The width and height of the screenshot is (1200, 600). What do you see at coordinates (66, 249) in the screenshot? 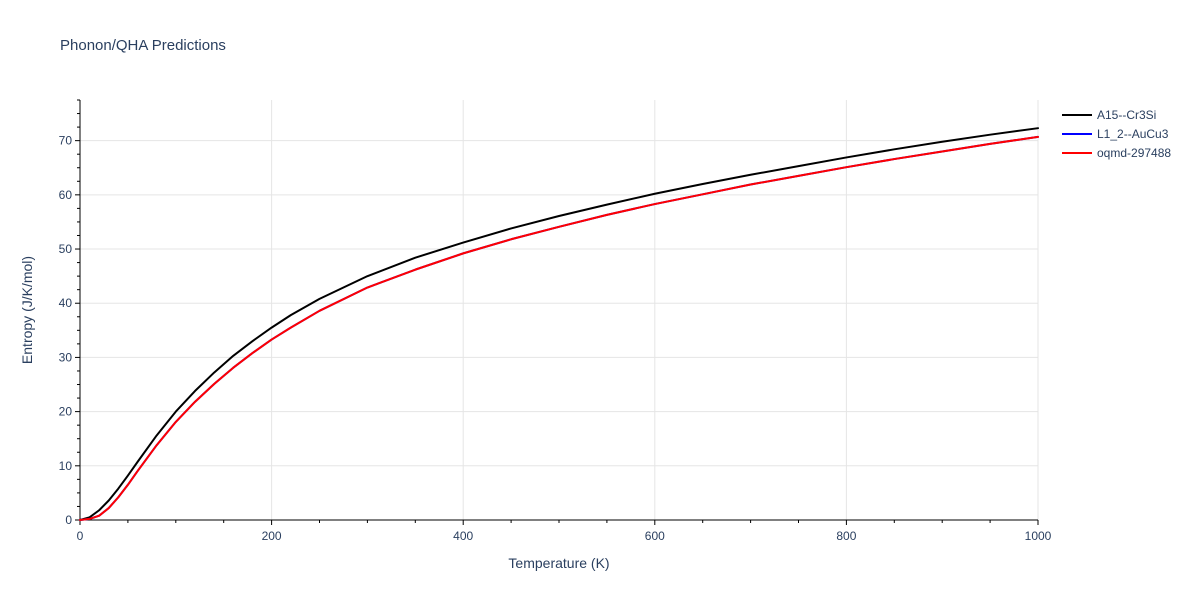
I see `y-tick-label: 50` at bounding box center [66, 249].